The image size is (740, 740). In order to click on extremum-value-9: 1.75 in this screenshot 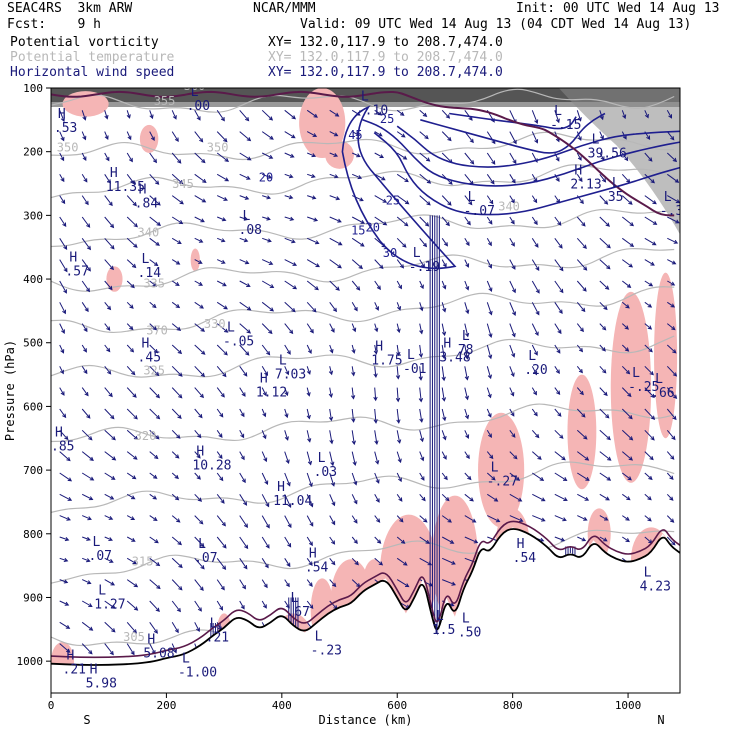, I will do `click(386, 361)`.